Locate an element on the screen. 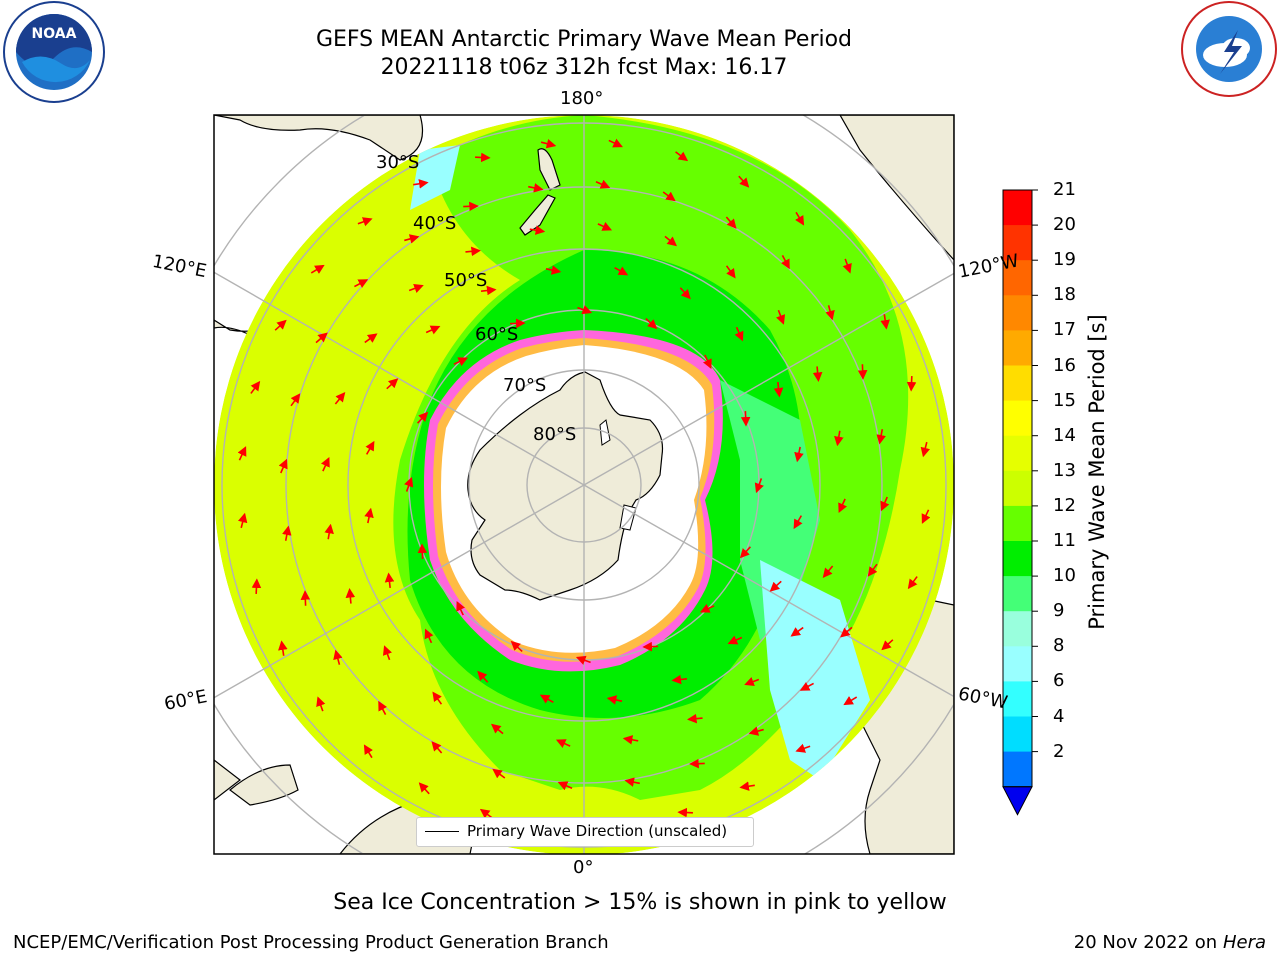  lon-label-0: 0° is located at coordinates (583, 867).